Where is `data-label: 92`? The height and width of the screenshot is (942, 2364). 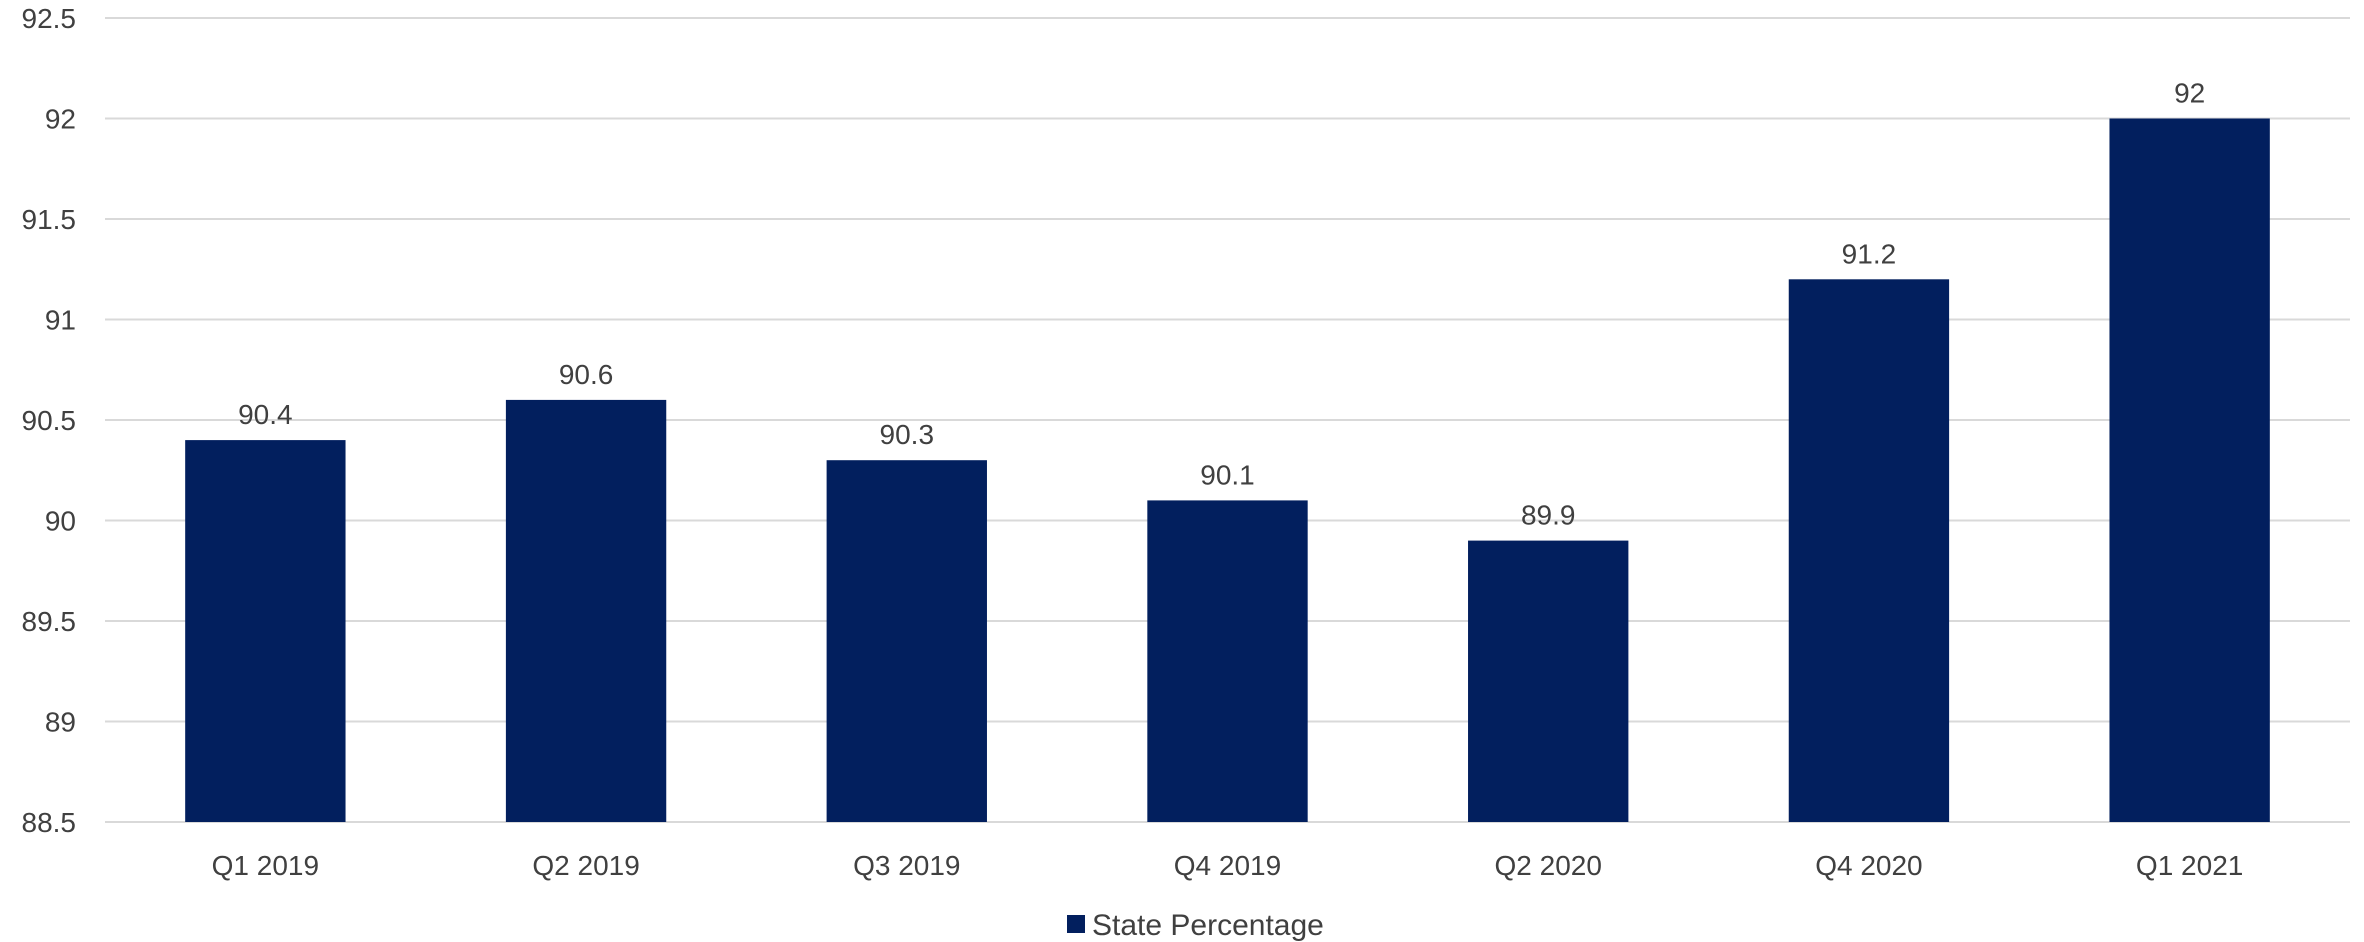 data-label: 92 is located at coordinates (2189, 93).